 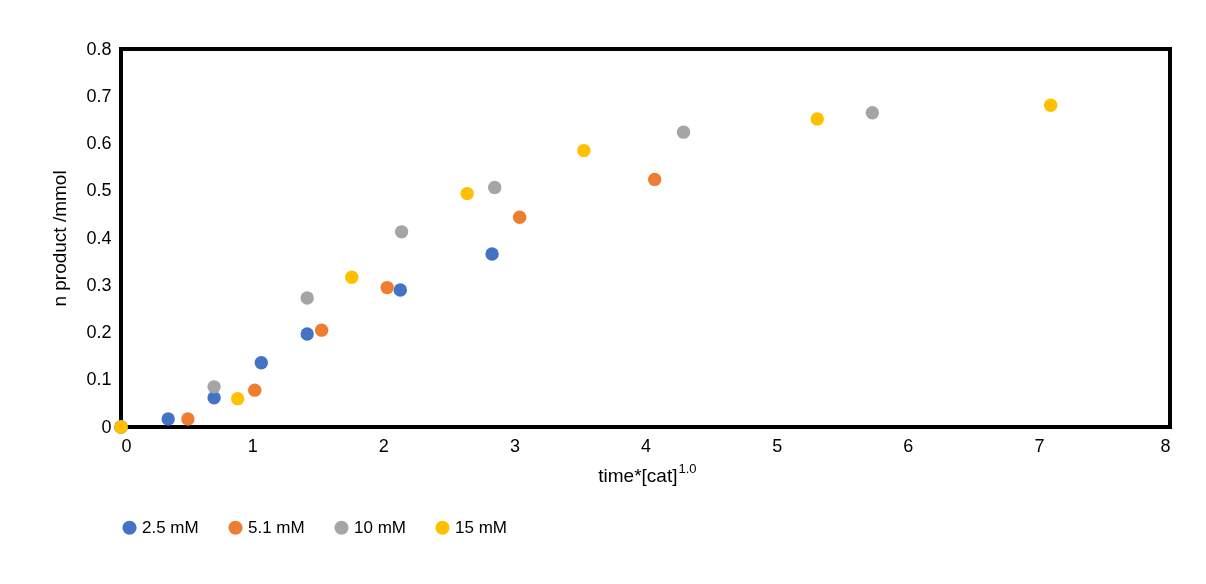 I want to click on x-tick-label: 1, so click(x=252, y=445).